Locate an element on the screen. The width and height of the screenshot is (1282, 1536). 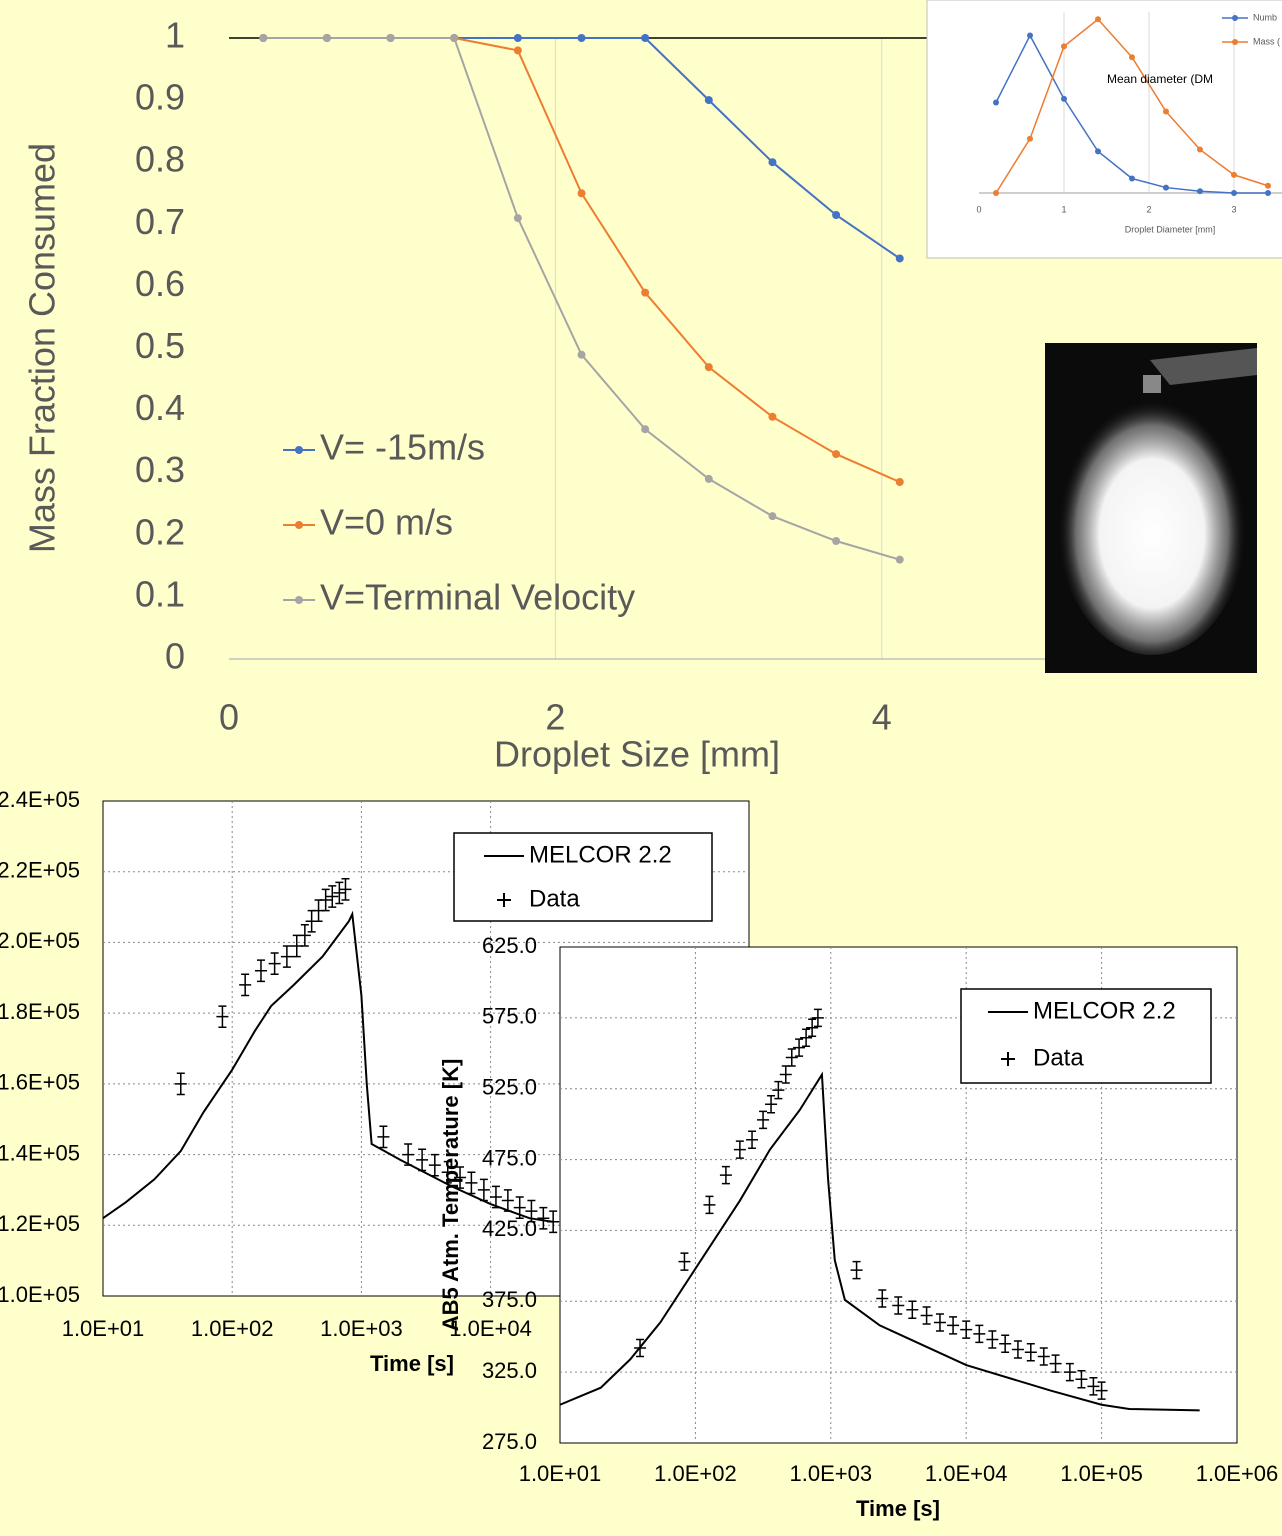
legend-label: Data is located at coordinates (554, 898).